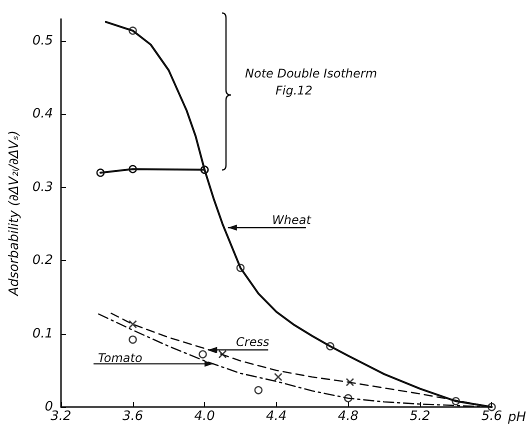 Image resolution: width=529 pixels, height=428 pixels. I want to click on x-axis-title: pH, so click(516, 417).